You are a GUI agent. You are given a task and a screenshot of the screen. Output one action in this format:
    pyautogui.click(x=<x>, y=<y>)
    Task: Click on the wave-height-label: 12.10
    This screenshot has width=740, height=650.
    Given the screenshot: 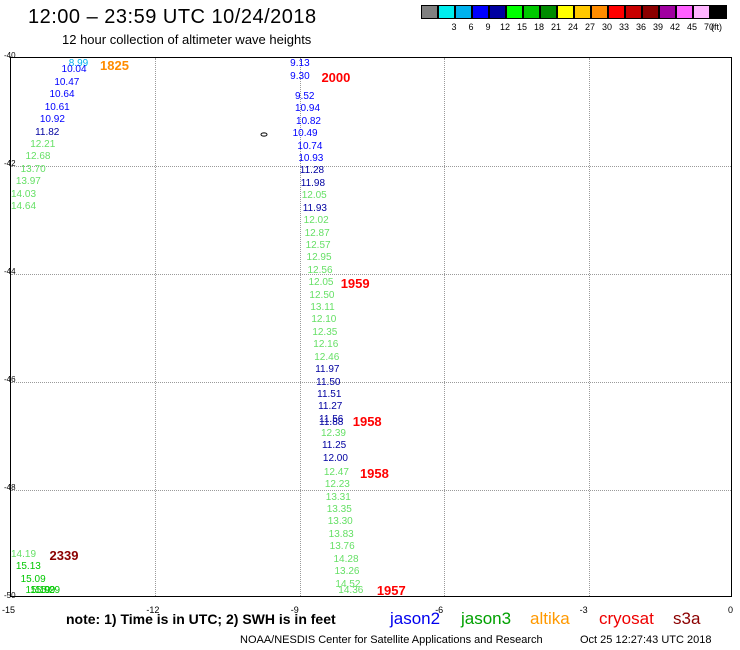 What is the action you would take?
    pyautogui.click(x=324, y=320)
    